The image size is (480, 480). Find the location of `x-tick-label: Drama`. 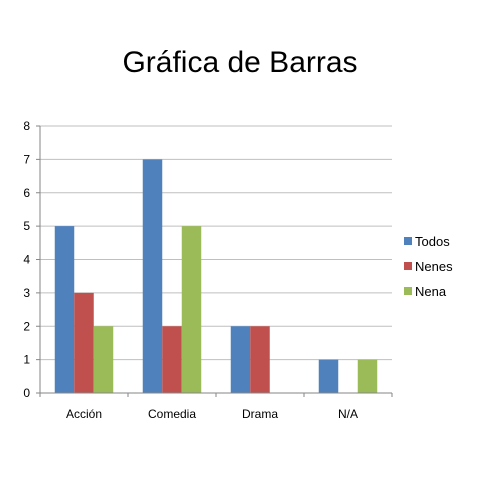

x-tick-label: Drama is located at coordinates (260, 414).